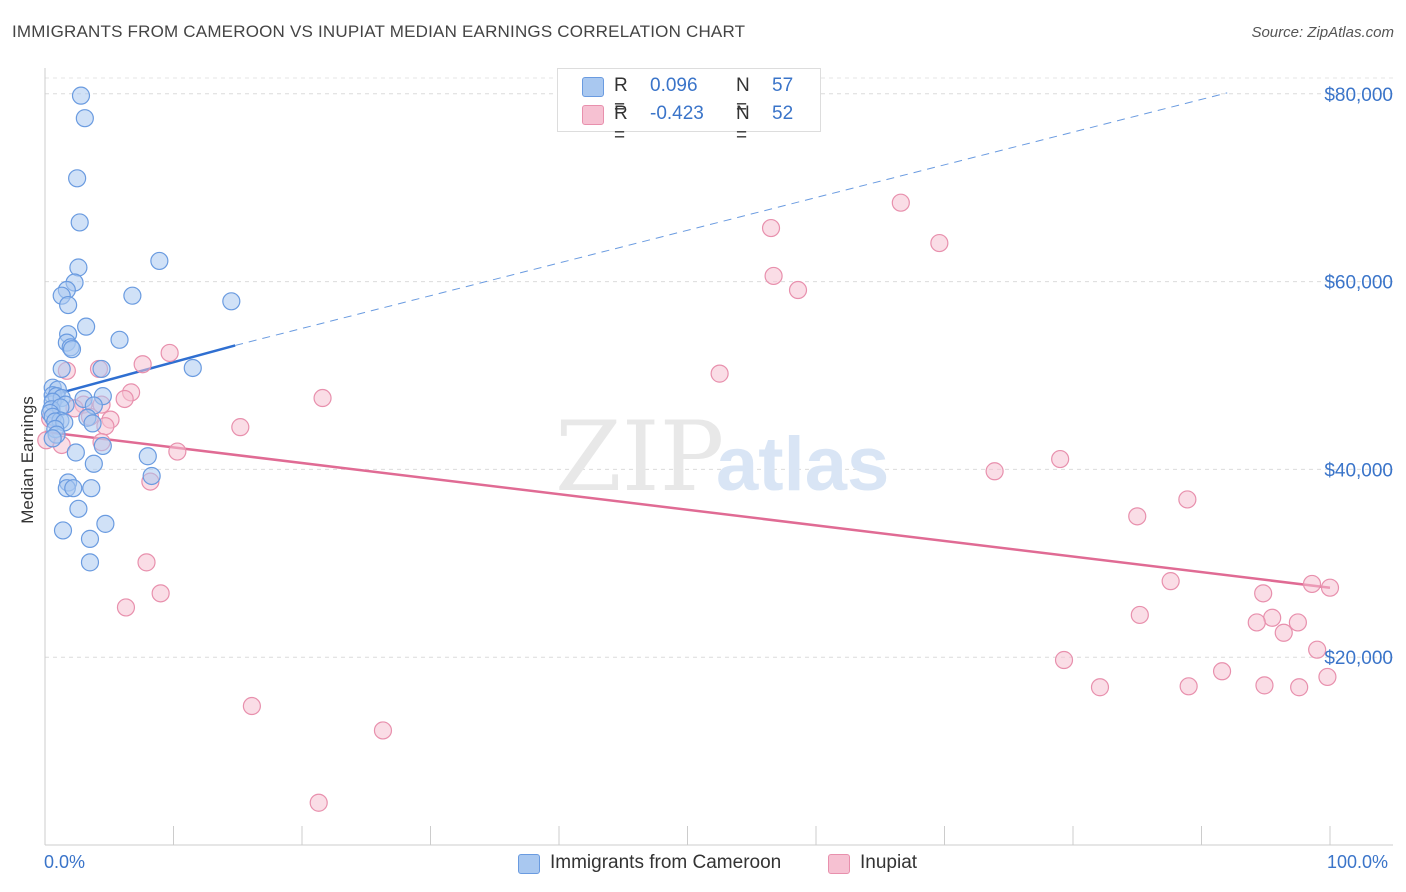  I want to click on watermark: ZIP atlas, so click(722, 457).